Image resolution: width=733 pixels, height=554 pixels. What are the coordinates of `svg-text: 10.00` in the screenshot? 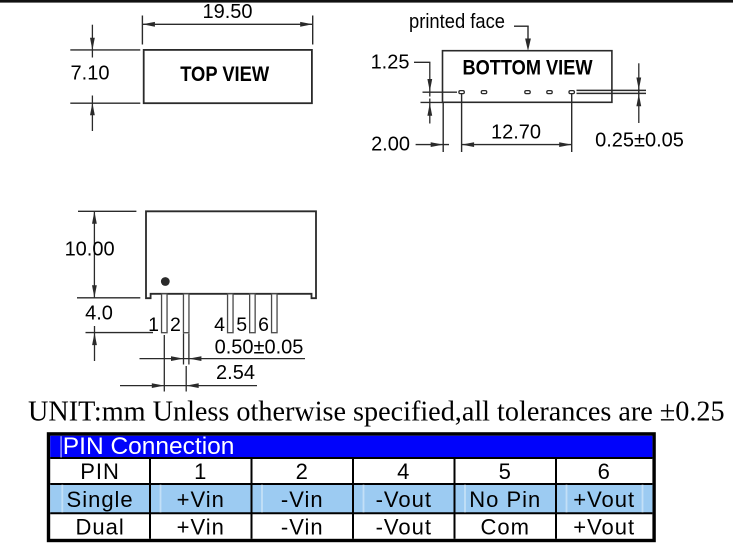 It's located at (90, 250).